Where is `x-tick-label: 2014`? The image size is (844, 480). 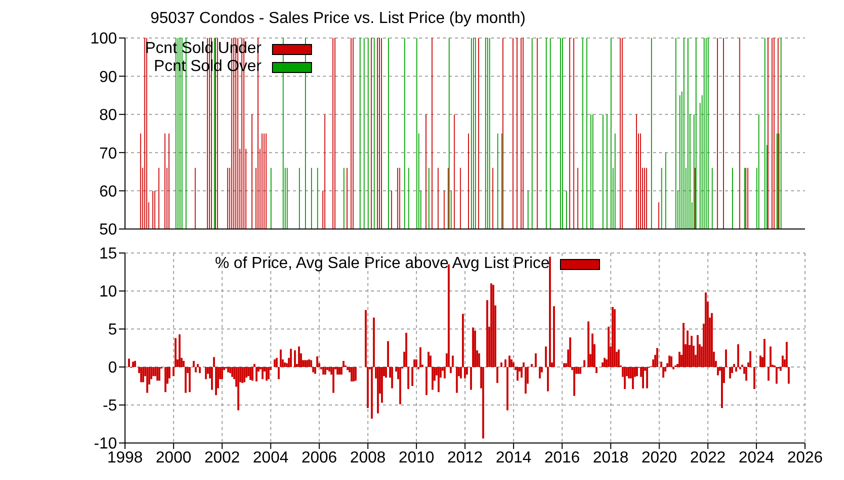
x-tick-label: 2014 is located at coordinates (514, 457).